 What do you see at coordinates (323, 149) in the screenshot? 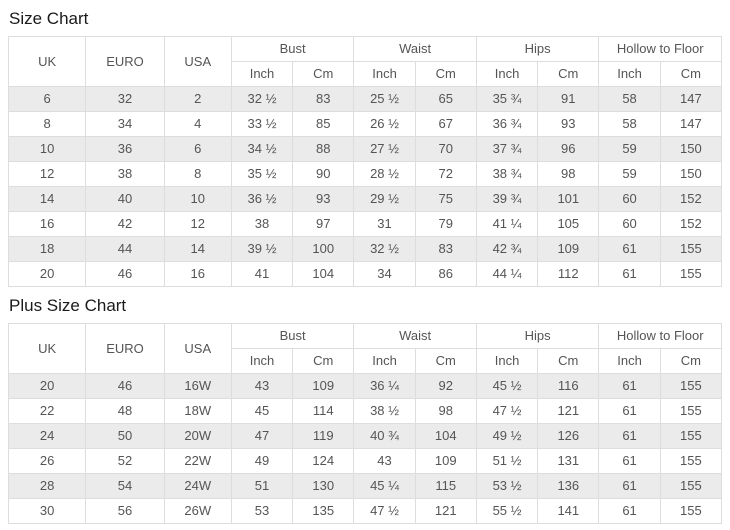
I see `table-cell: 88` at bounding box center [323, 149].